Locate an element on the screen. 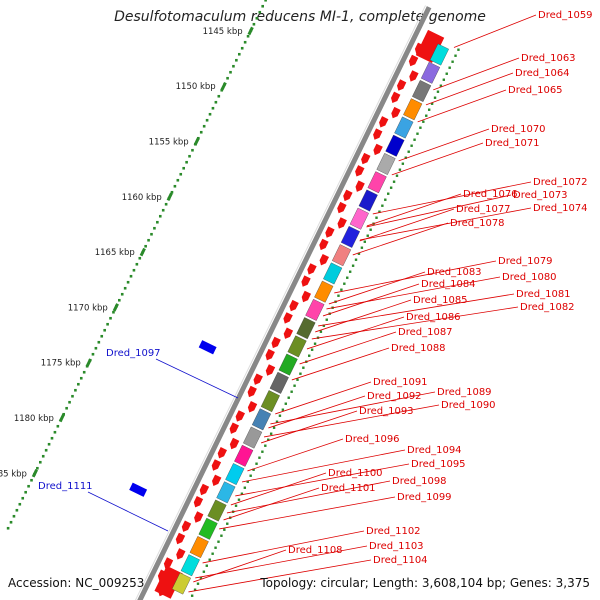 This screenshot has width=600, height=600. kbp-label: 1145 kbp is located at coordinates (223, 32).